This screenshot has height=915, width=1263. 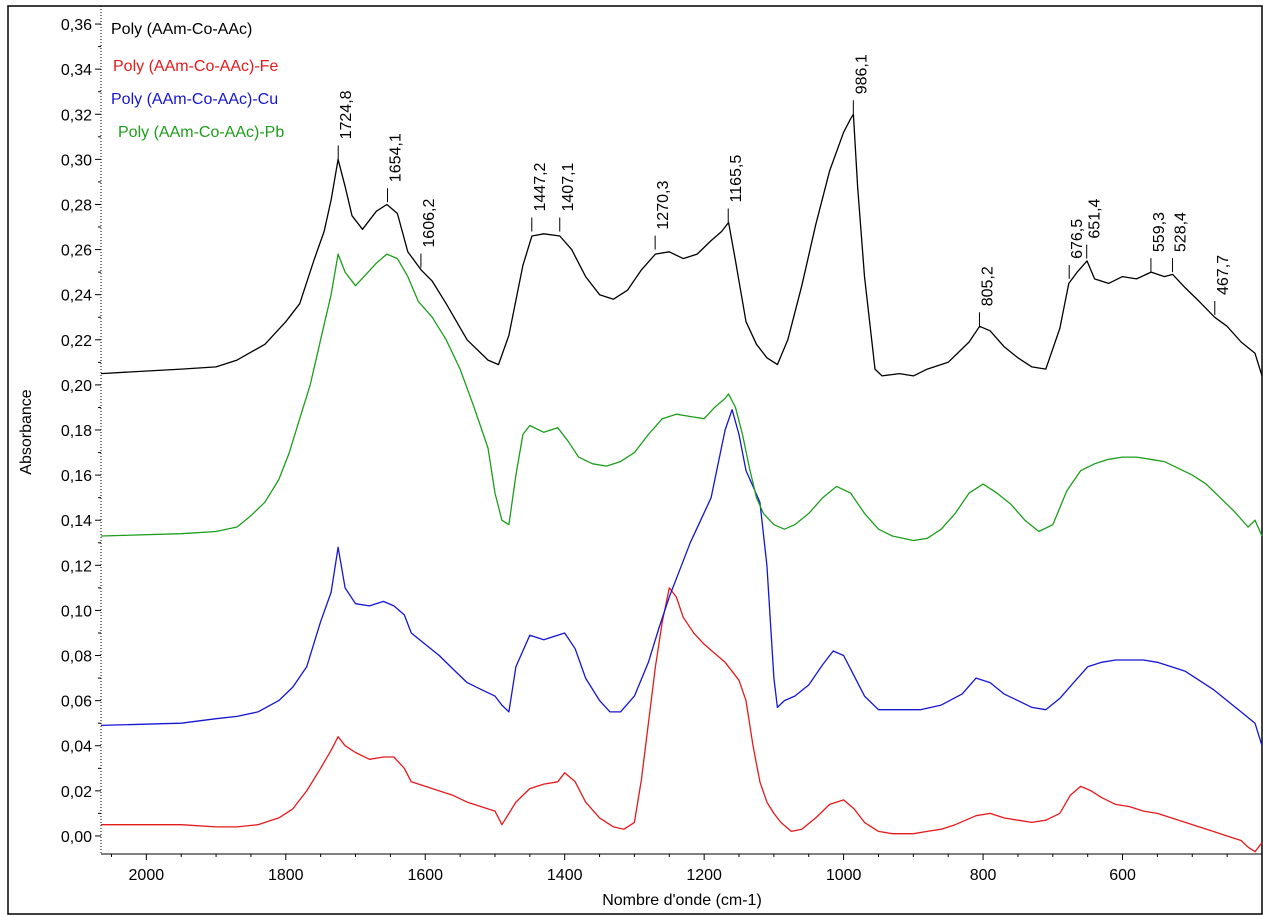 I want to click on y-tick-label: 0,06, so click(x=76, y=702).